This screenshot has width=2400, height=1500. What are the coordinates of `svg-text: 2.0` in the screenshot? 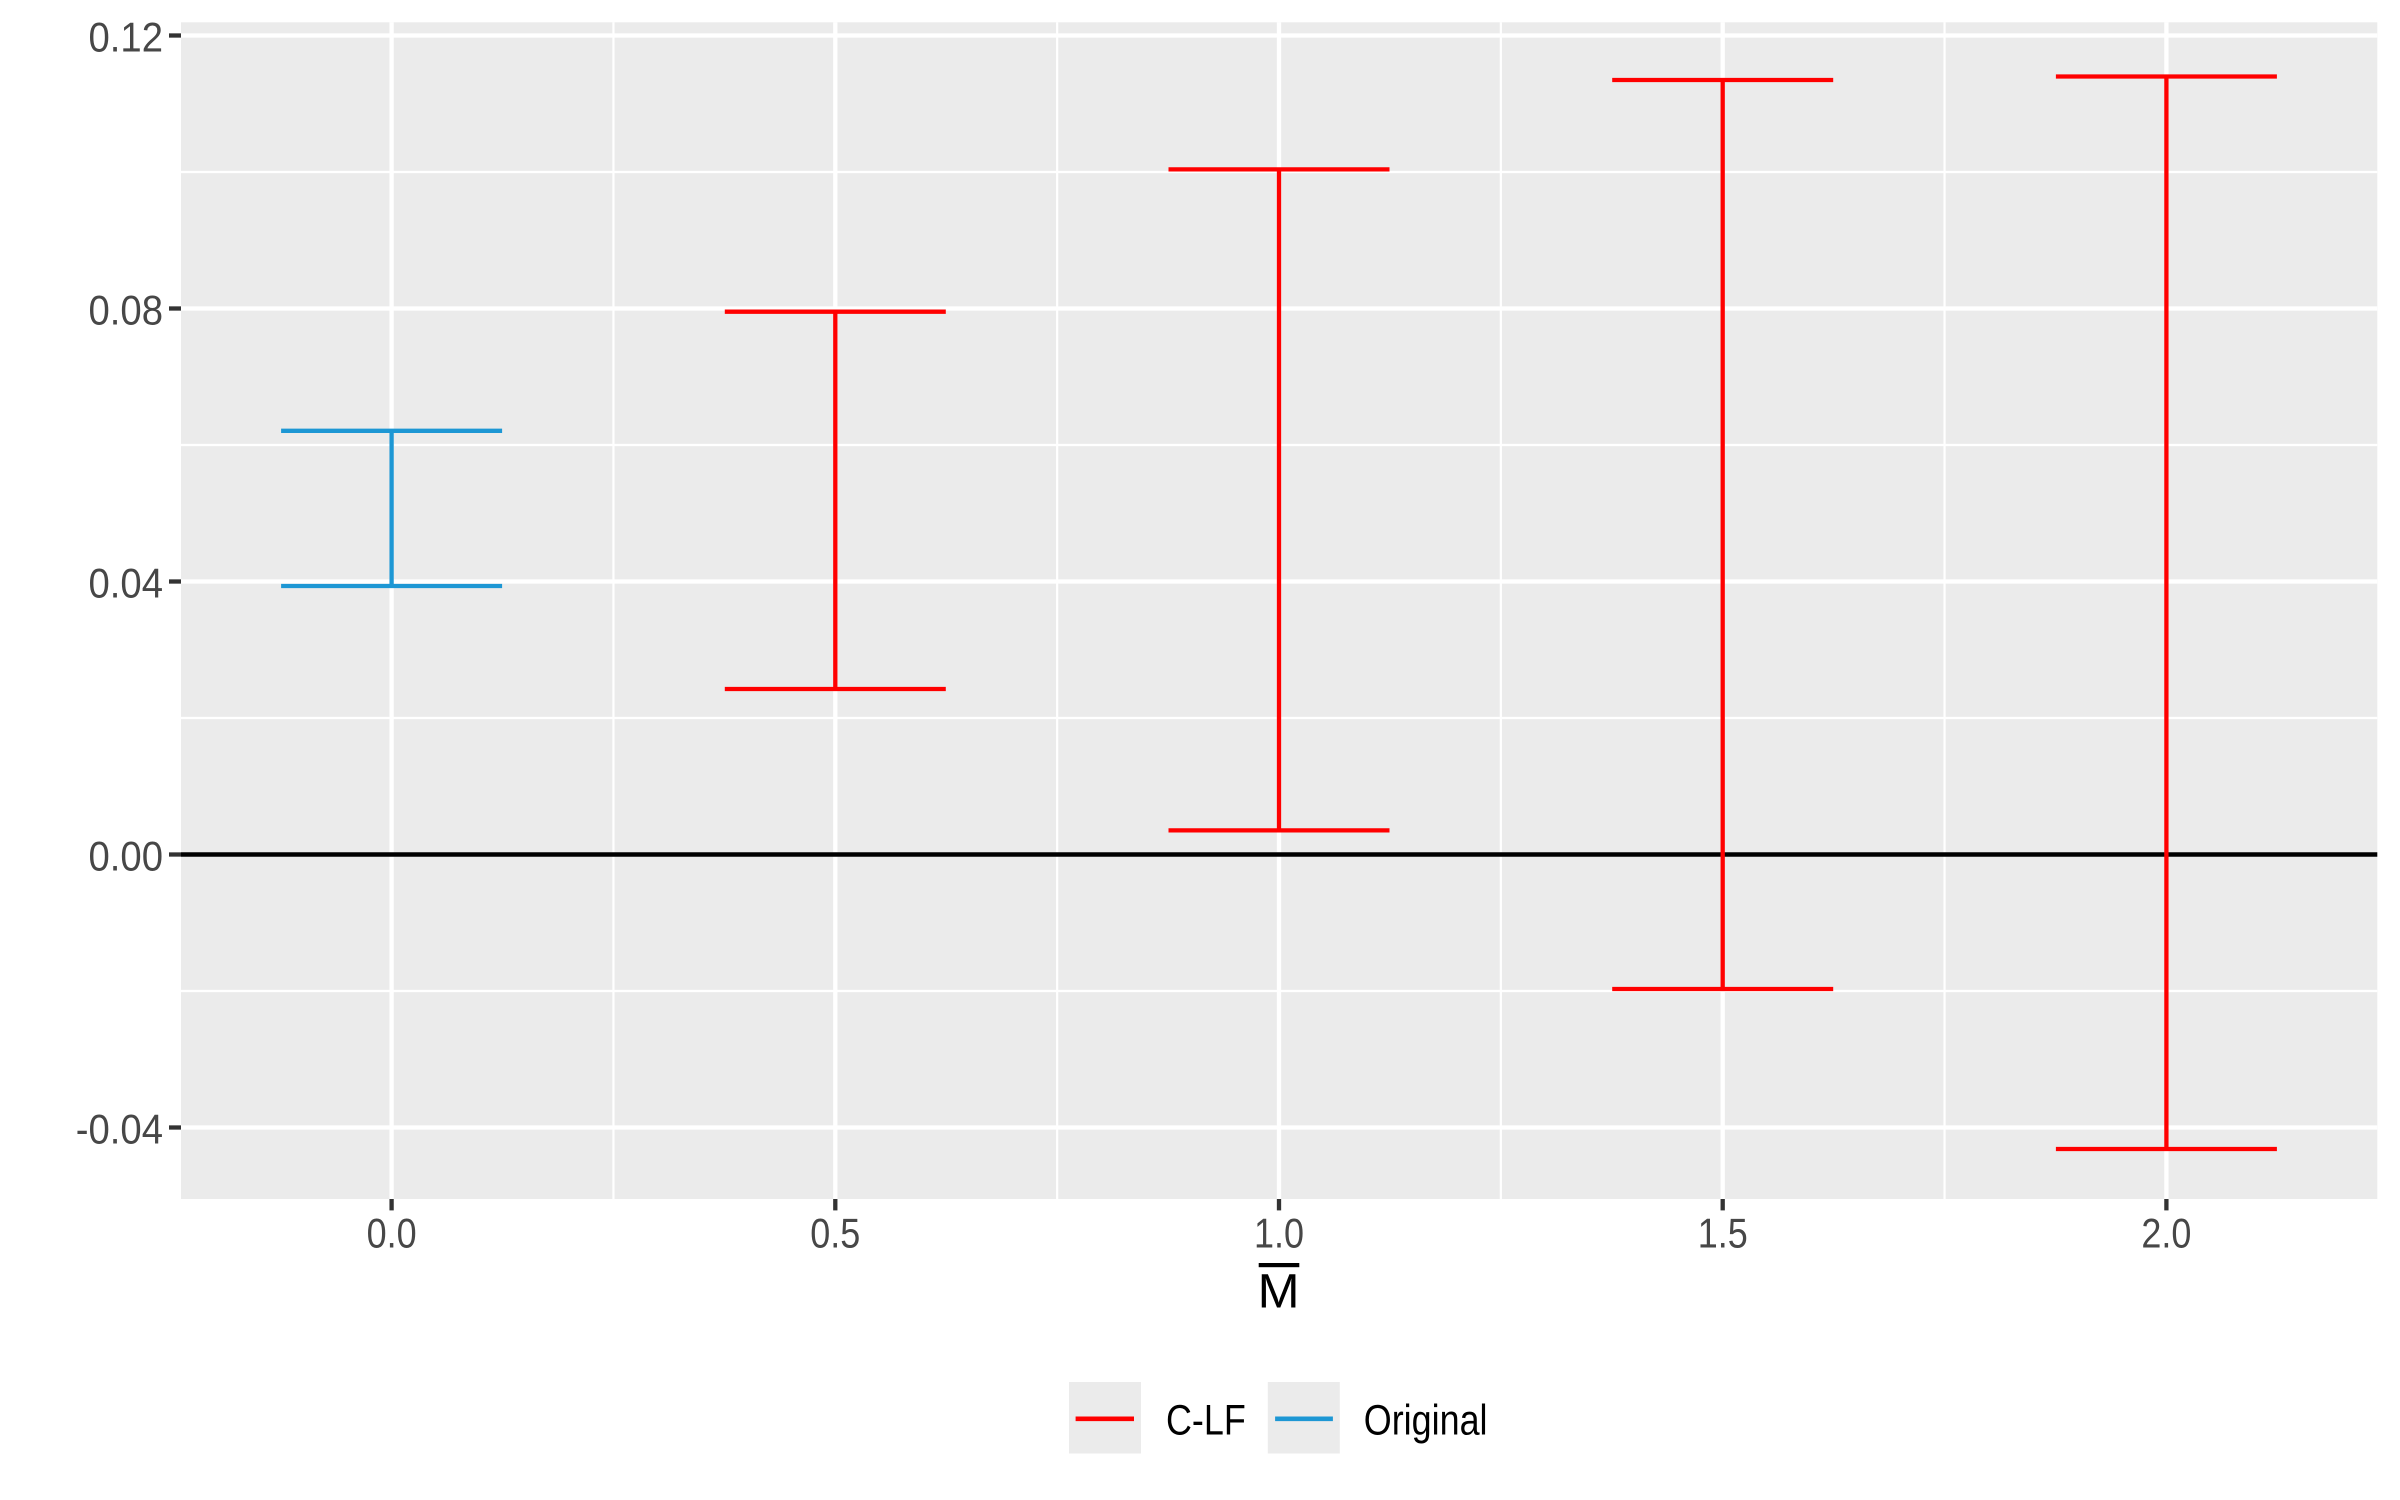 It's located at (2166, 1234).